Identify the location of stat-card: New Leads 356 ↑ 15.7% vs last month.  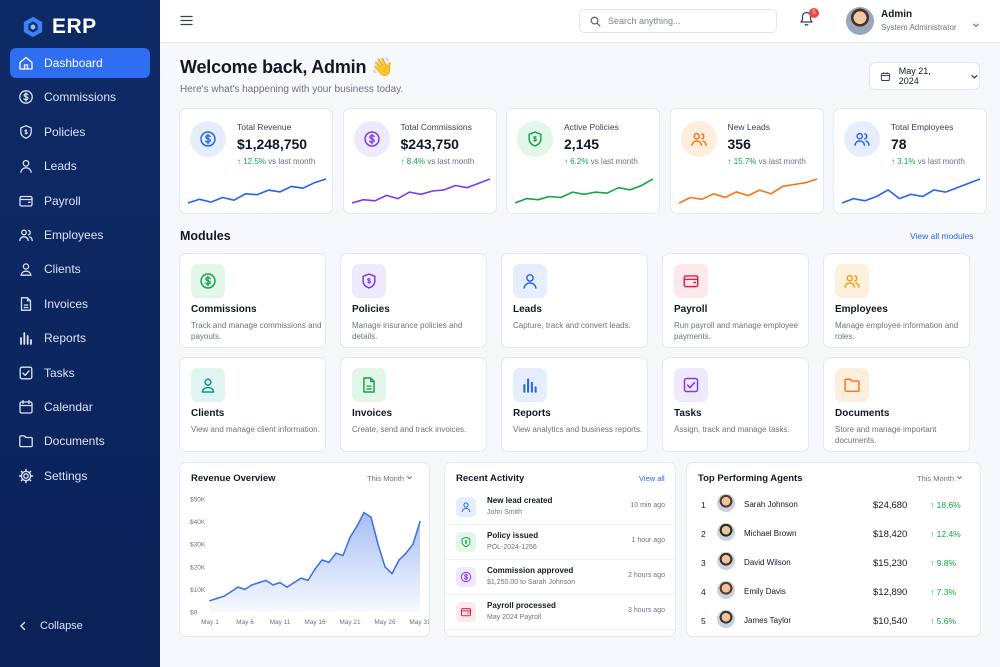
(746, 161).